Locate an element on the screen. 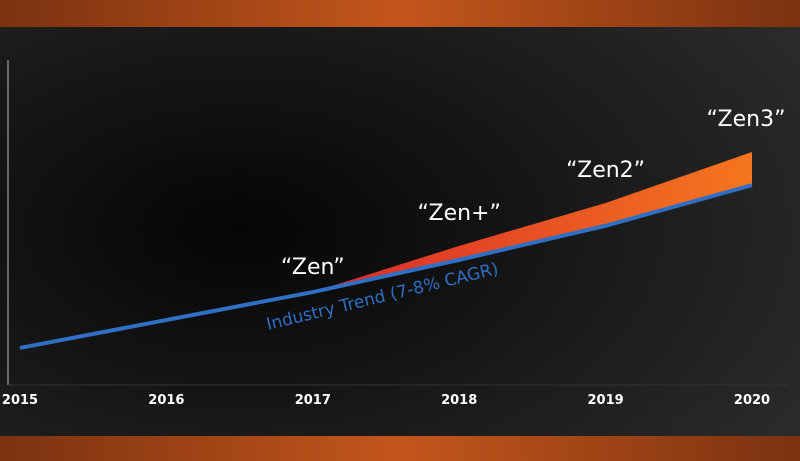 This screenshot has width=800, height=461. annotation: “Zen” is located at coordinates (313, 267).